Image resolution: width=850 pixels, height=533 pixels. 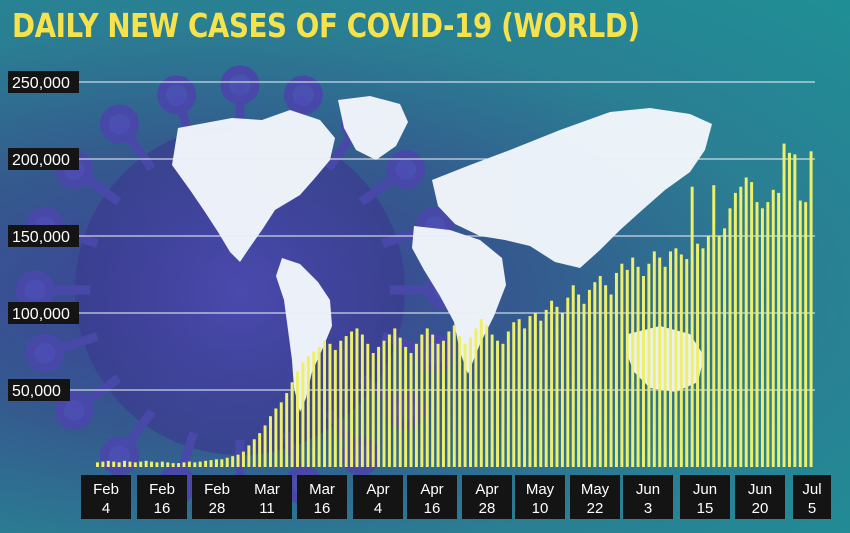 What do you see at coordinates (41, 83) in the screenshot?
I see `y-tick-label: 250,000` at bounding box center [41, 83].